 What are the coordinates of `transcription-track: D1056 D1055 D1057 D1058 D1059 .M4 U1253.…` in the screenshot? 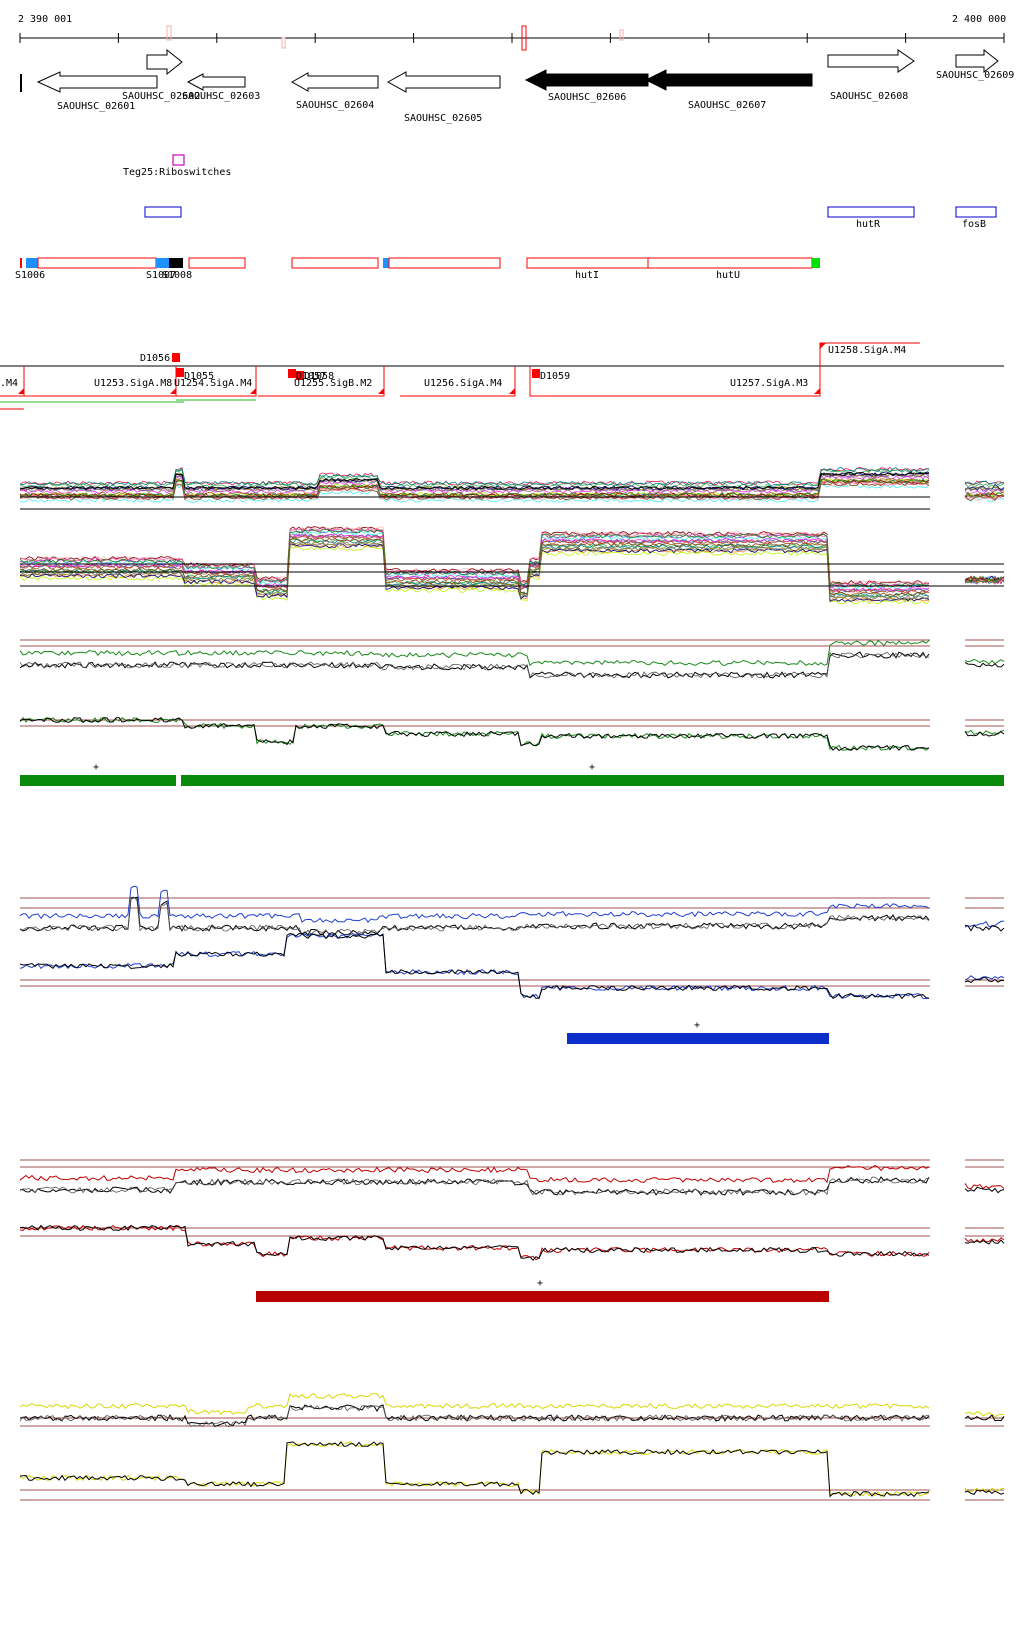 It's located at (502, 376).